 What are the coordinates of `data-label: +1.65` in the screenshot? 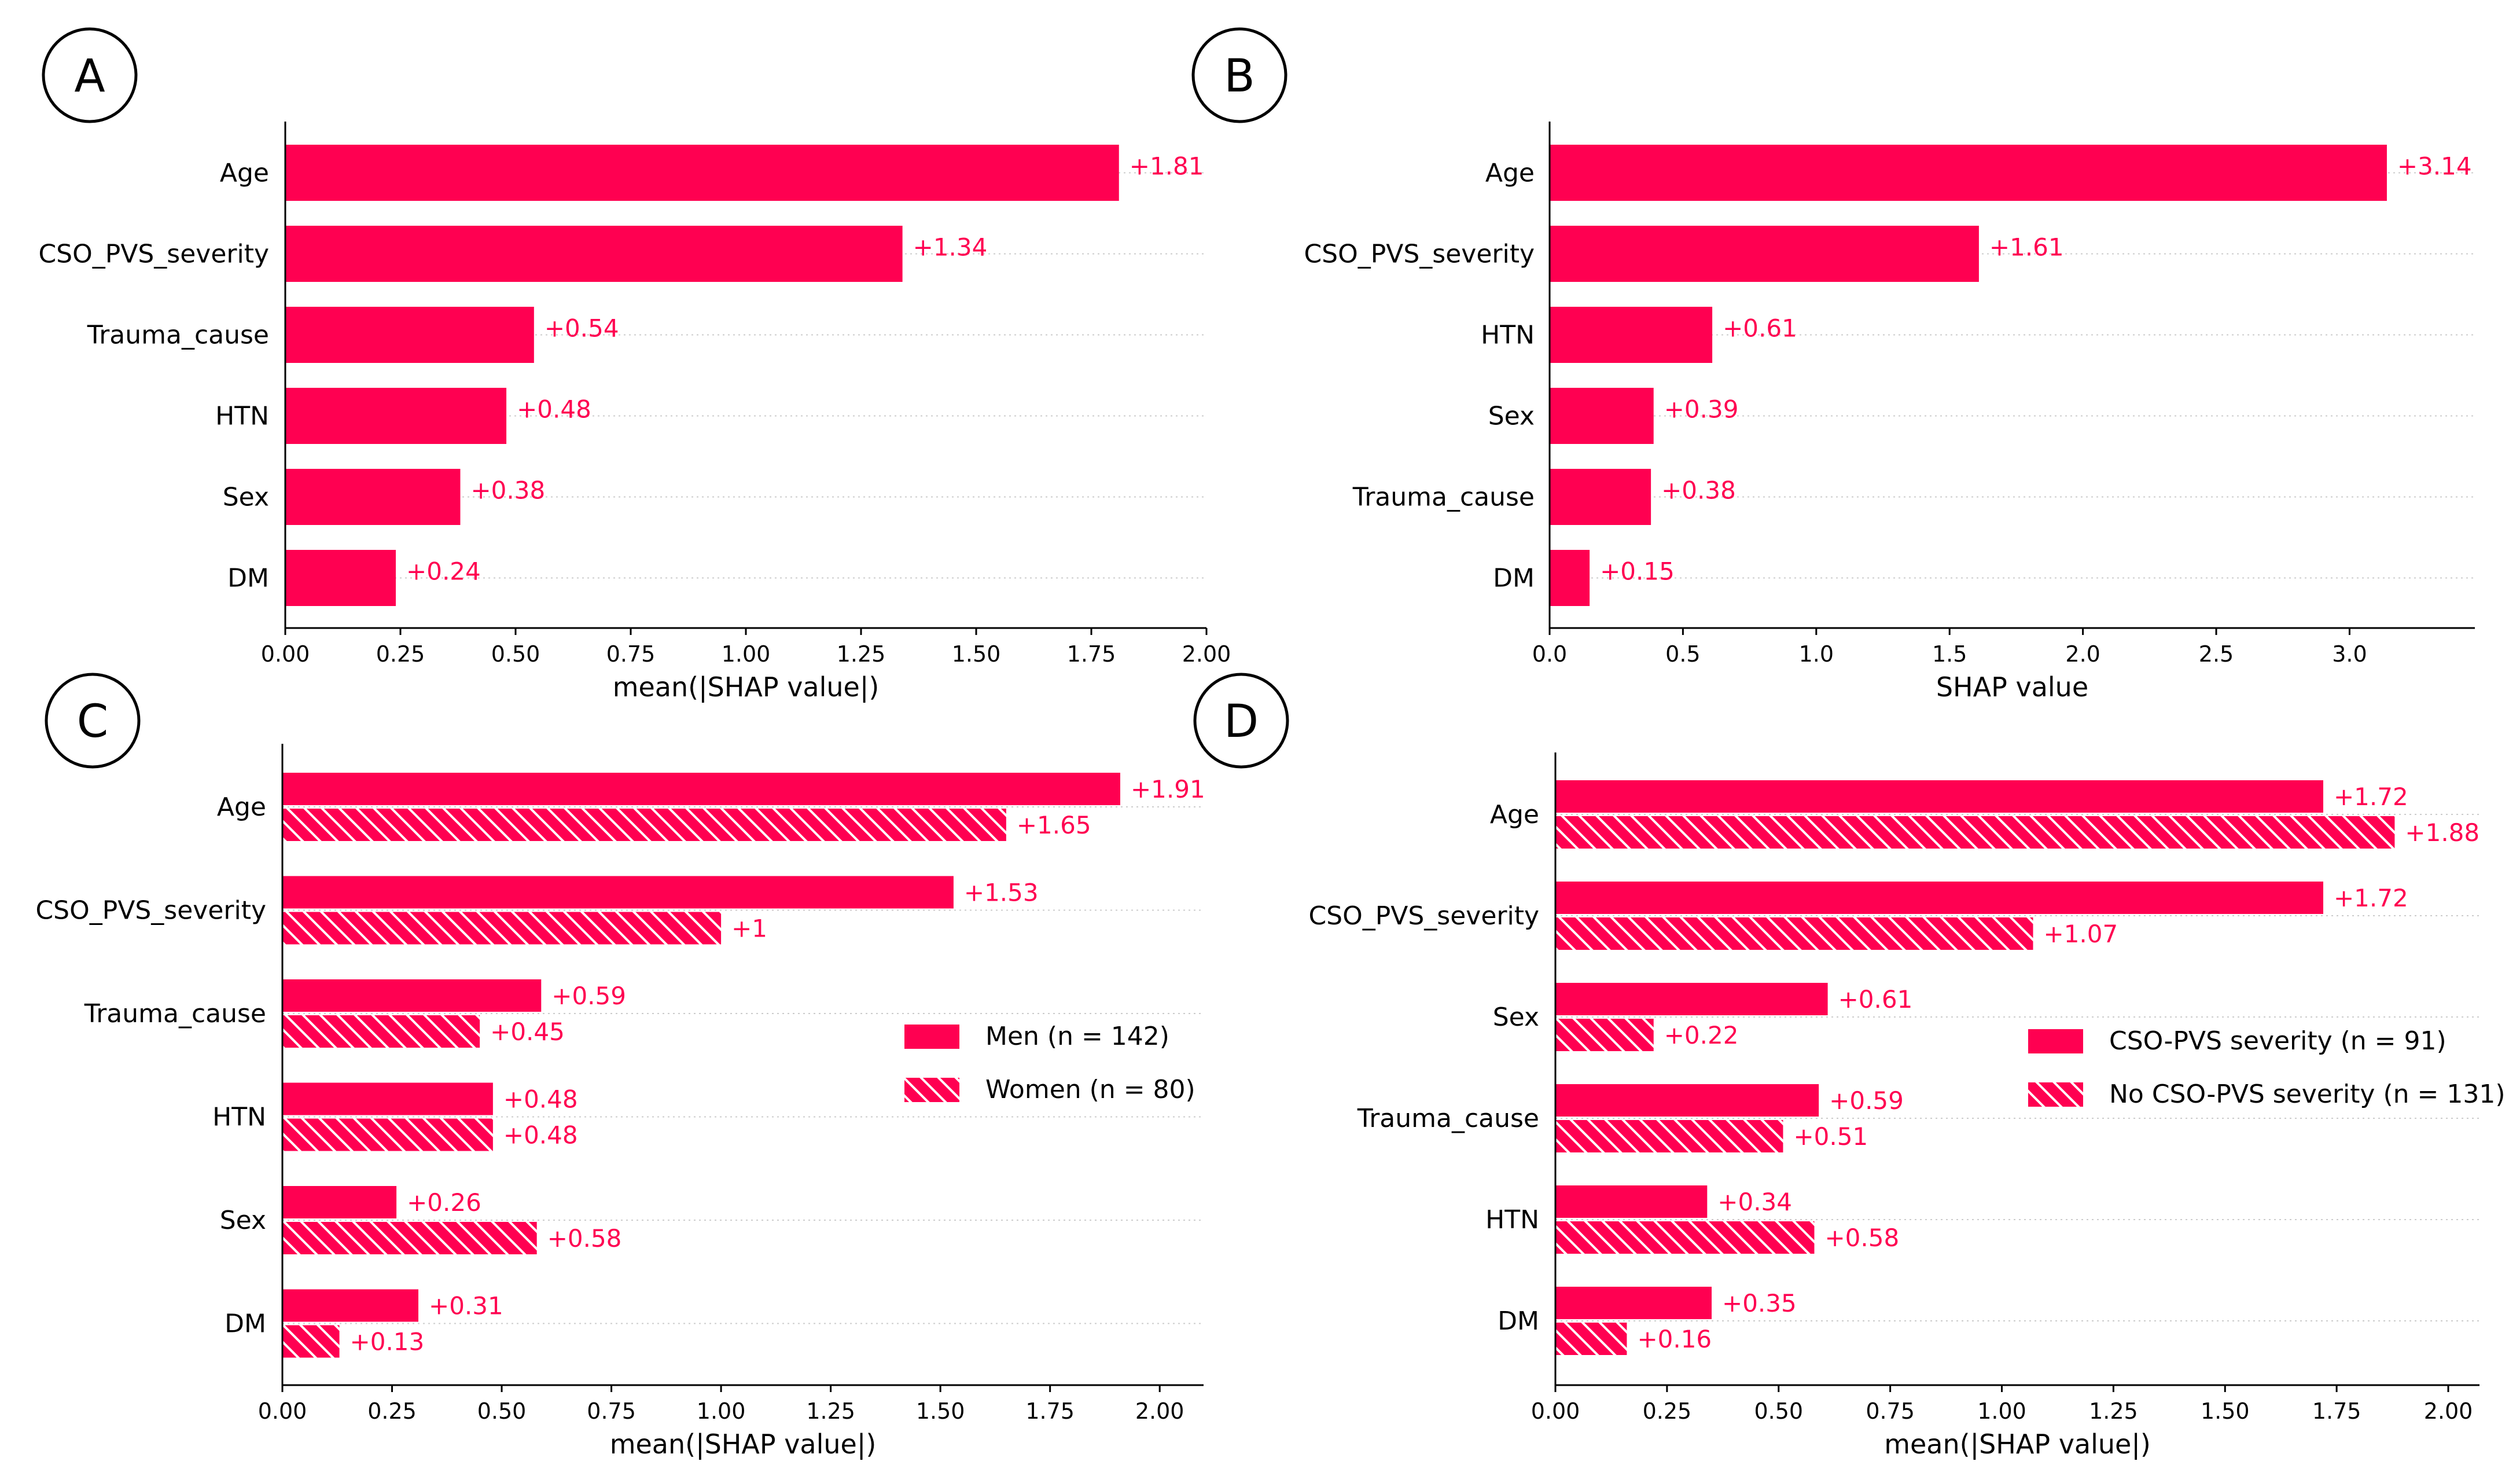 It's located at (1054, 825).